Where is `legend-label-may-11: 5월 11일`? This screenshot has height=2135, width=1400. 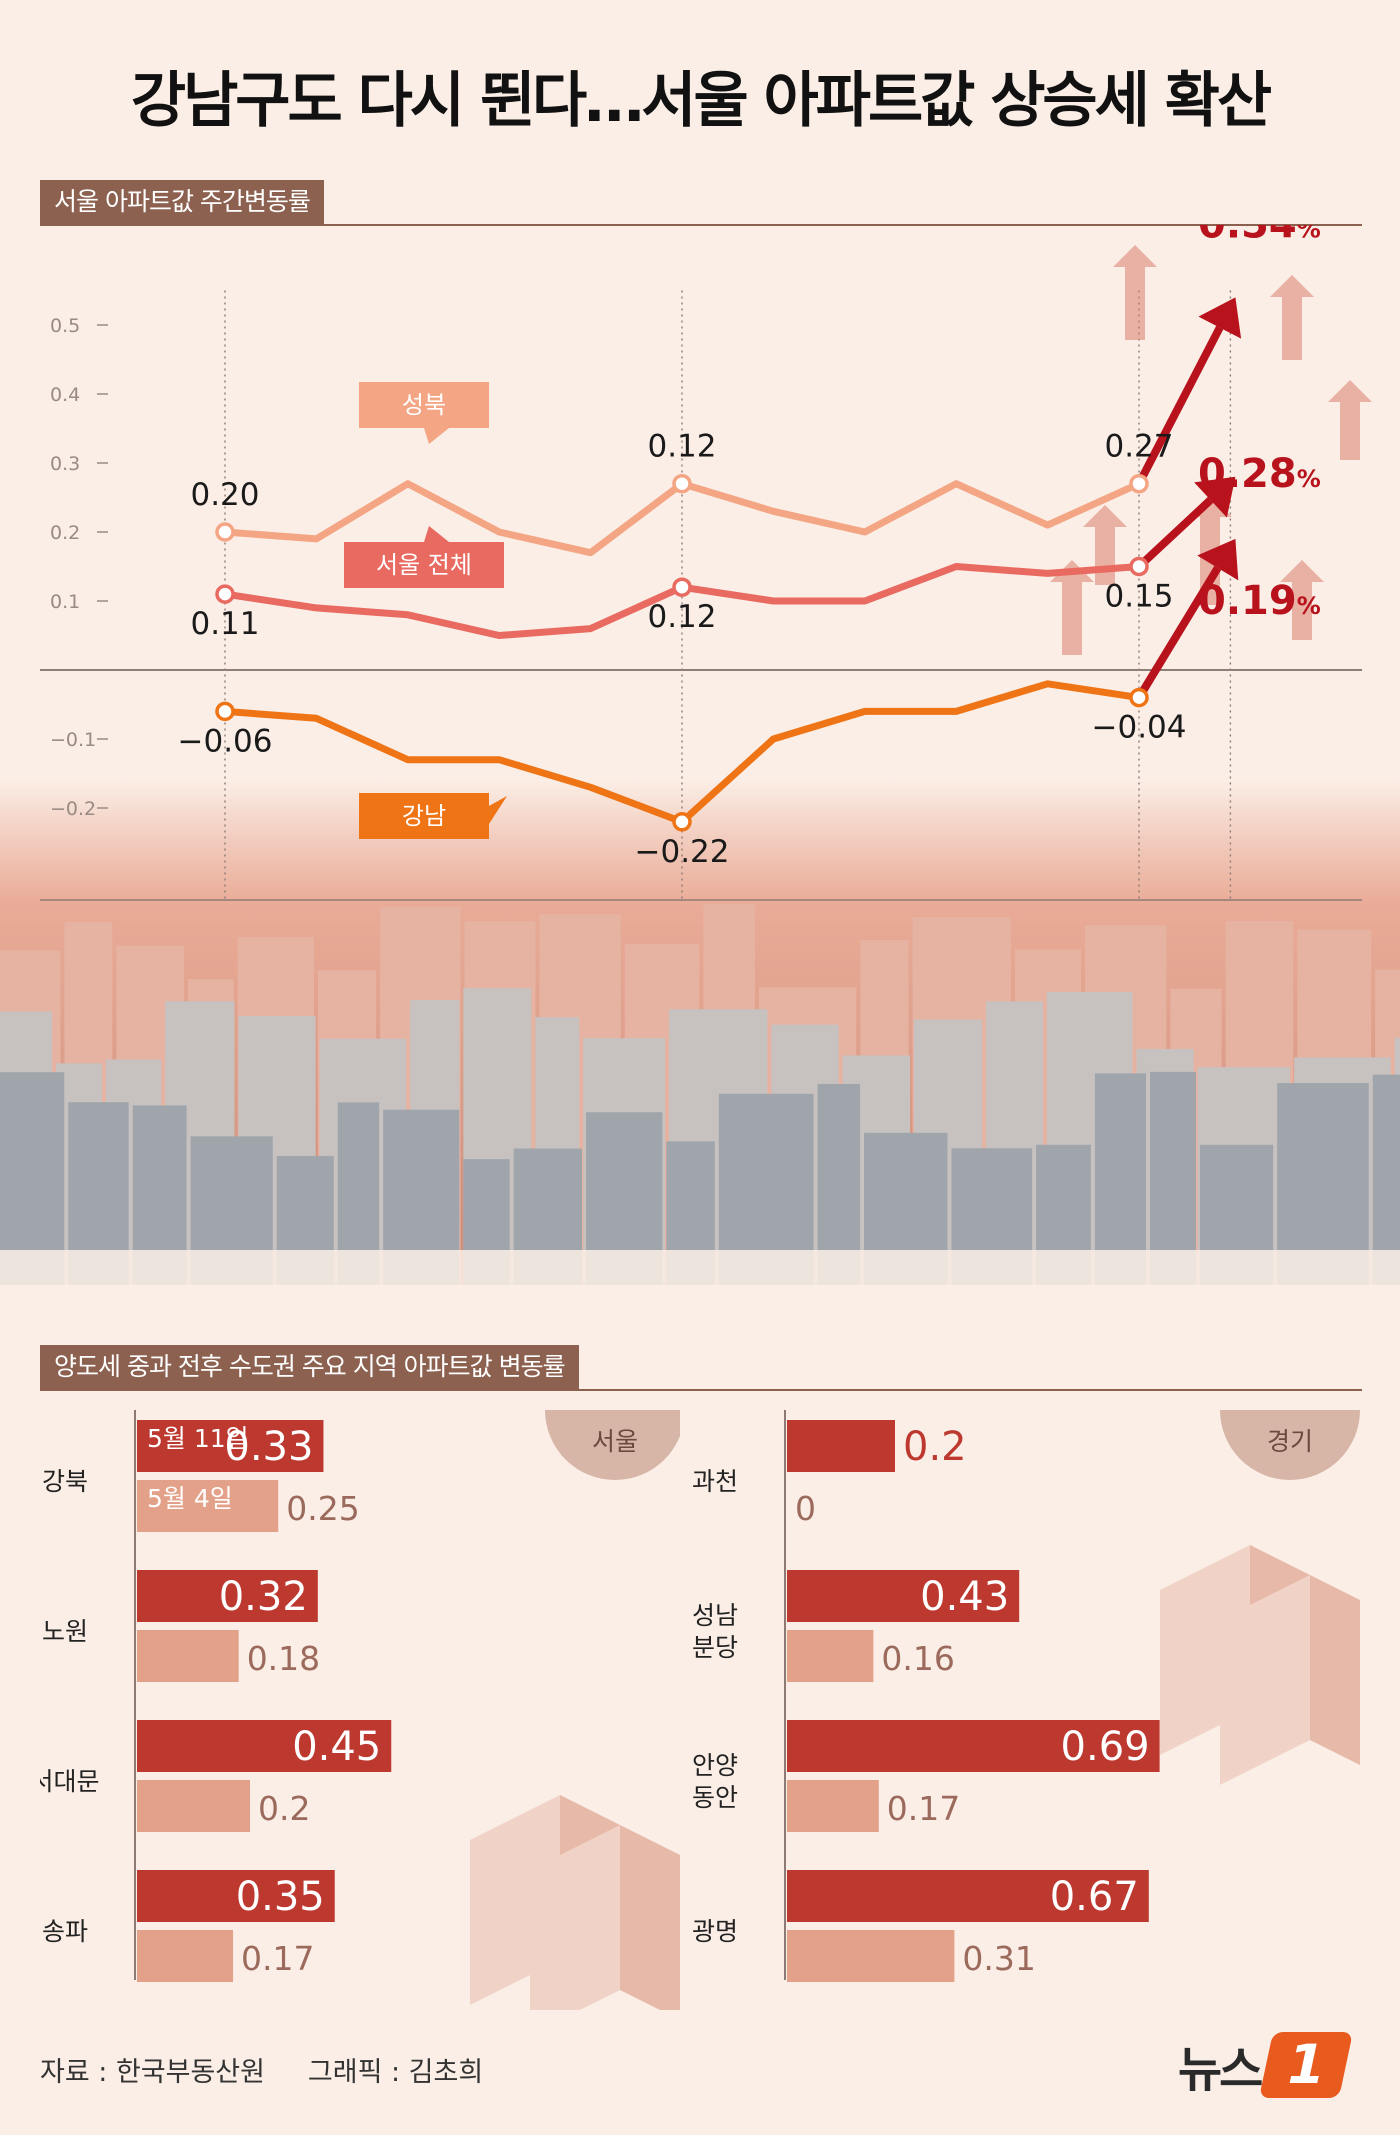
legend-label-may-11: 5월 11일 is located at coordinates (198, 1438).